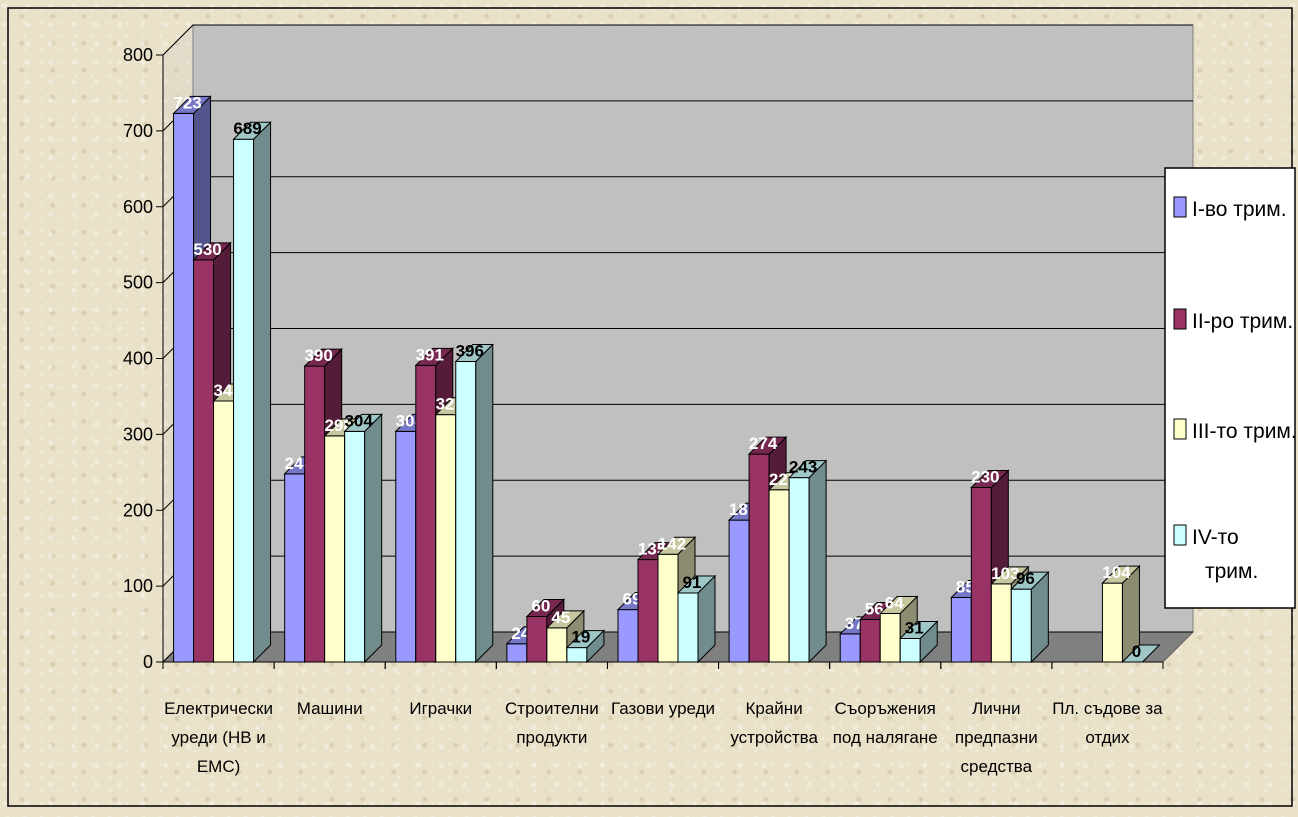 The height and width of the screenshot is (817, 1298). I want to click on data-label: 85, so click(965, 587).